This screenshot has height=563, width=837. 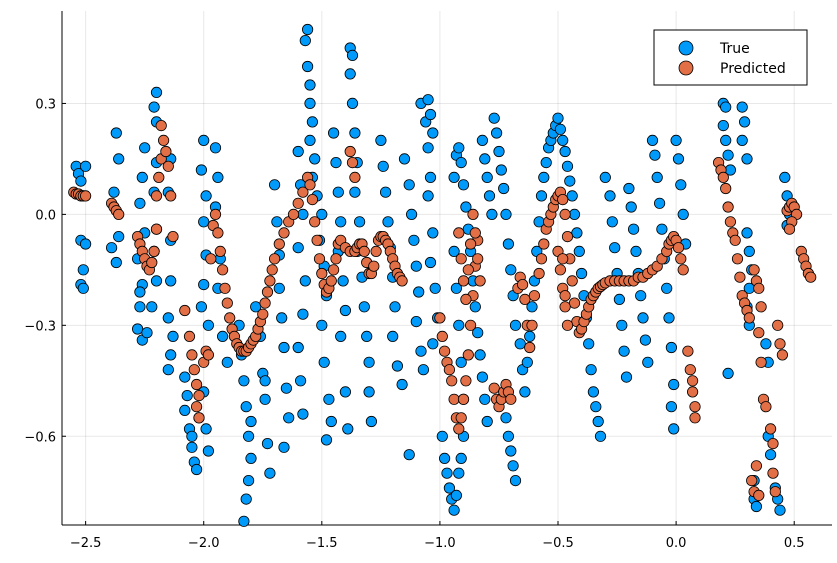 What do you see at coordinates (45, 104) in the screenshot?
I see `y-tick-label: 0.3` at bounding box center [45, 104].